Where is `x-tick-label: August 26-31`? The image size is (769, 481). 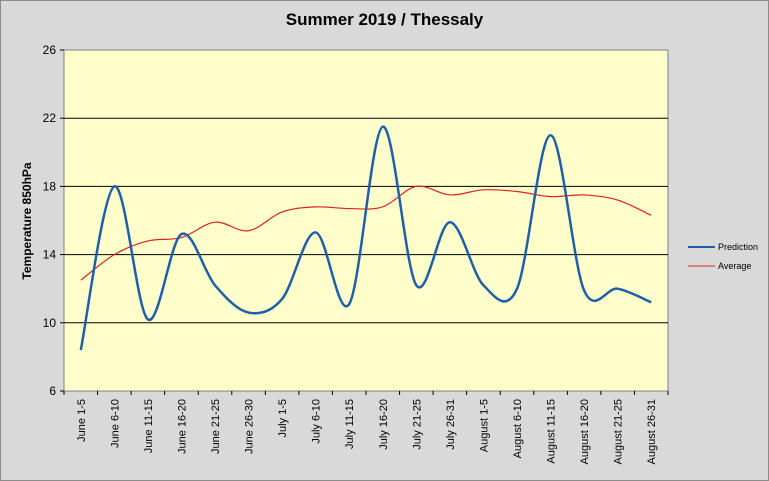 x-tick-label: August 26-31 is located at coordinates (652, 431).